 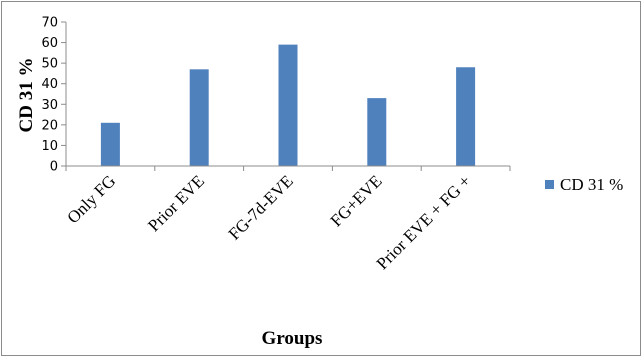 What do you see at coordinates (49, 146) in the screenshot?
I see `y-tick-label: 10` at bounding box center [49, 146].